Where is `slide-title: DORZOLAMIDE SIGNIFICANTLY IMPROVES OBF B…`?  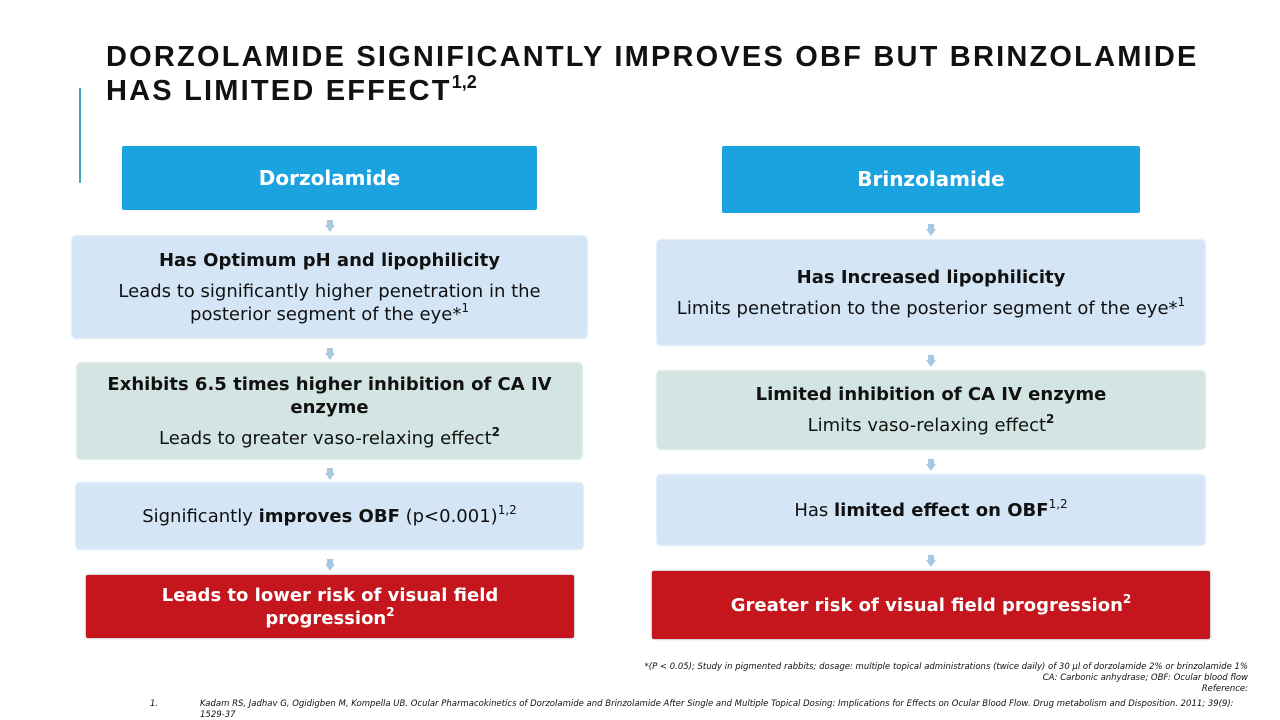
slide-title: DORZOLAMIDE SIGNIFICANTLY IMPROVES OBF B… is located at coordinates (686, 74).